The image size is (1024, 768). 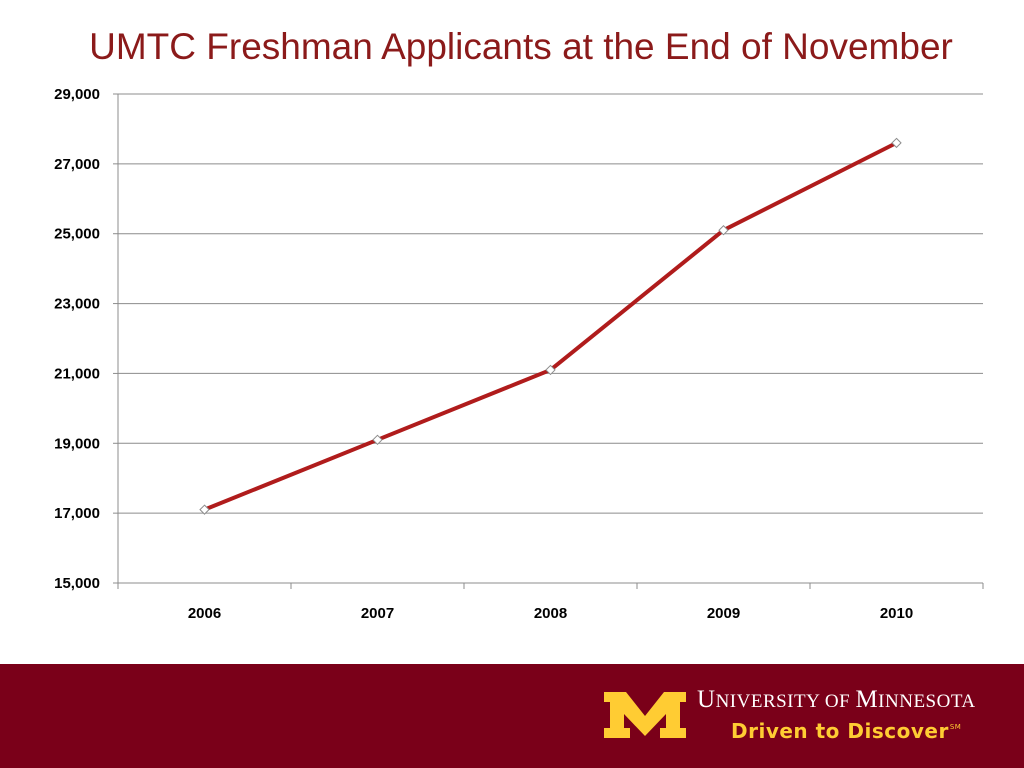 I want to click on y-tick-label: 25,000, so click(x=77, y=234).